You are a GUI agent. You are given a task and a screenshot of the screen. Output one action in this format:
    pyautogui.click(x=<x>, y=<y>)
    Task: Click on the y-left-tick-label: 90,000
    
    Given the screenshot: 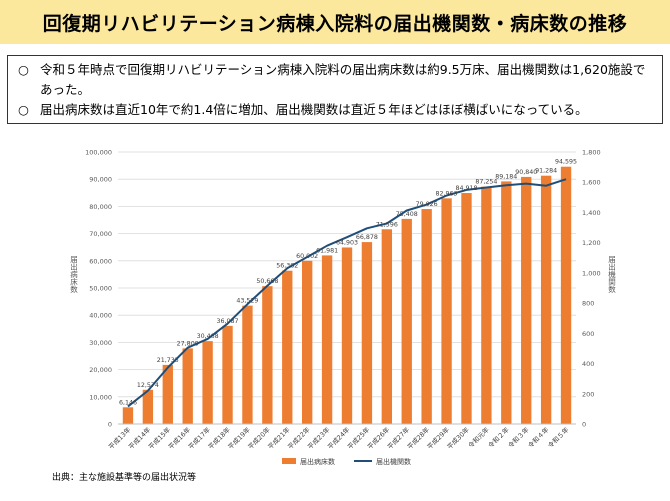 What is the action you would take?
    pyautogui.click(x=100, y=180)
    